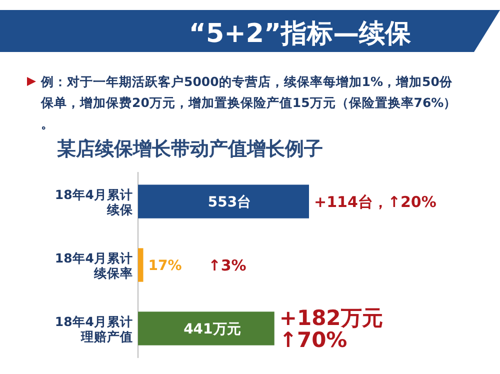  Describe the element at coordinates (165, 266) in the screenshot. I see `data-label: 17%` at that location.